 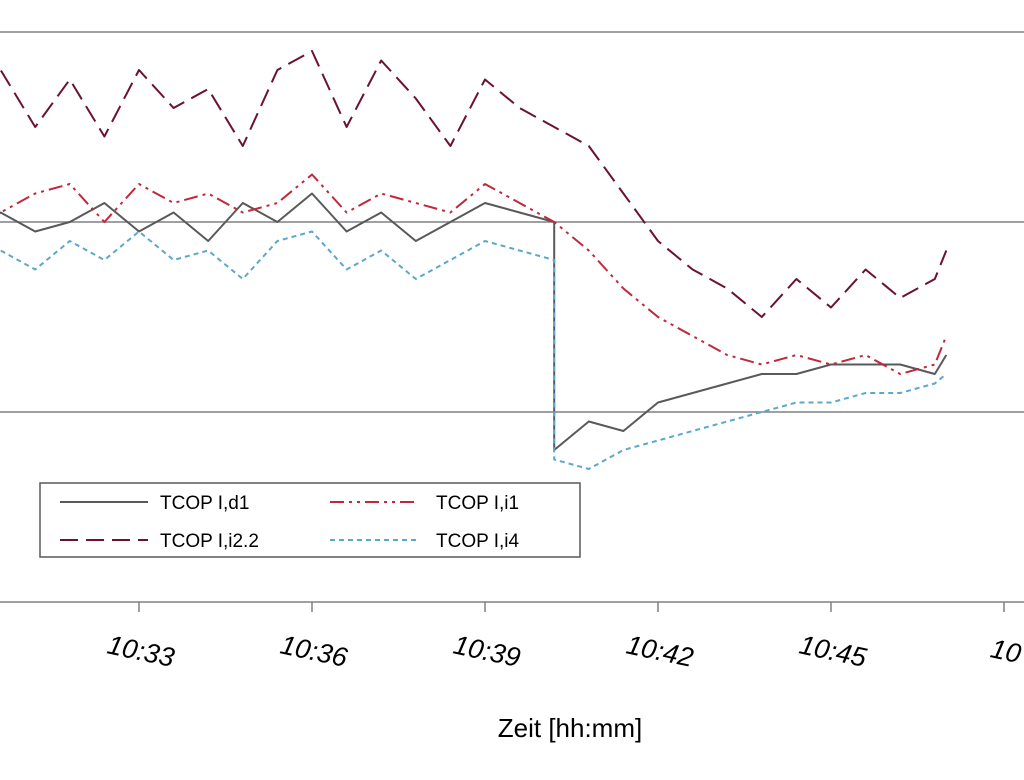 I want to click on x-tick-label-2: 10:36, so click(x=314, y=651).